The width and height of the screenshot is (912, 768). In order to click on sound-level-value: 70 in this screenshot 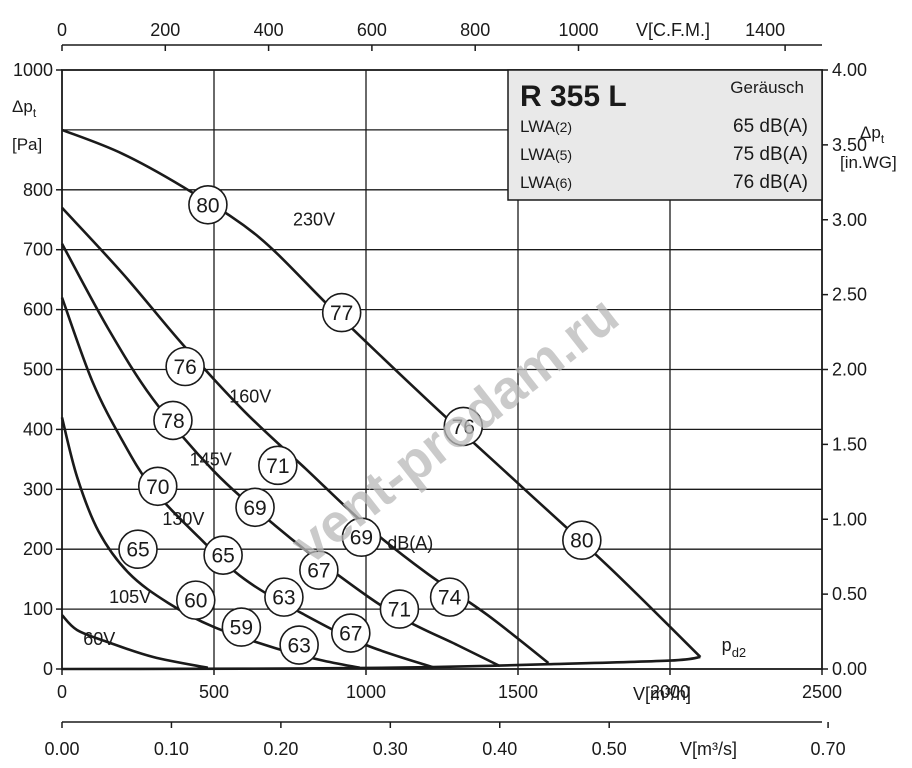, I will do `click(157, 487)`.